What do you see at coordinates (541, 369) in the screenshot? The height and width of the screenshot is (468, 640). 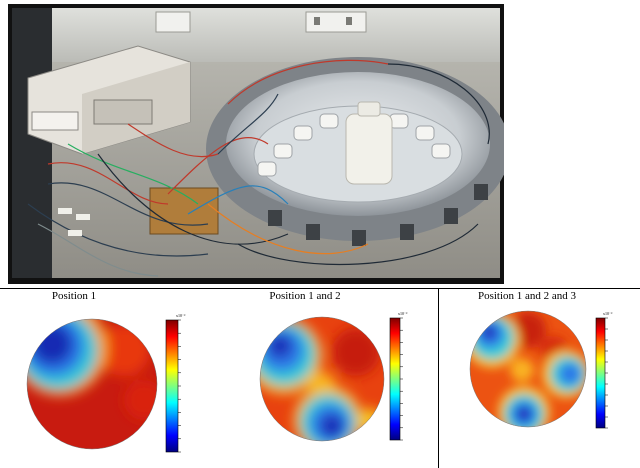 I see `reconstruction-image-3: x10⁻³` at bounding box center [541, 369].